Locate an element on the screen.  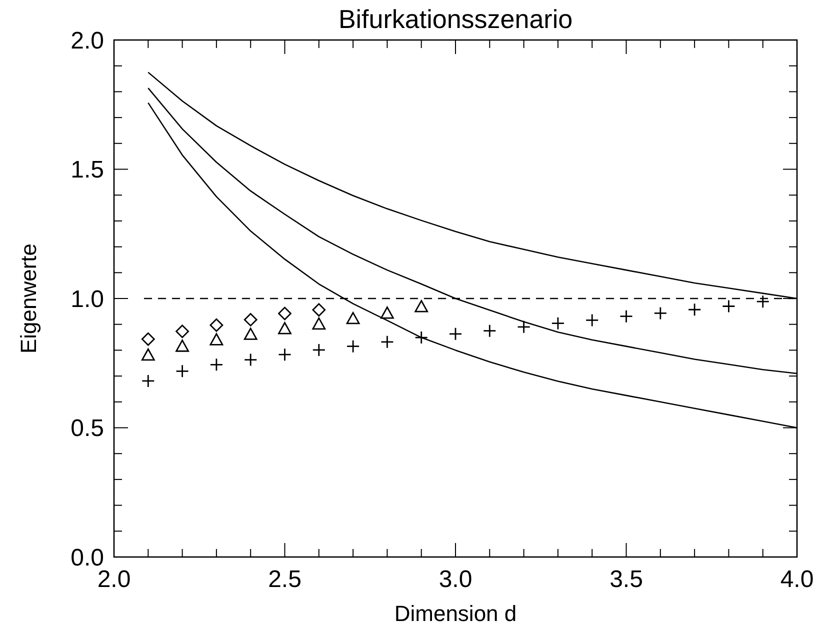
x-tick-label: 4.0 is located at coordinates (797, 579).